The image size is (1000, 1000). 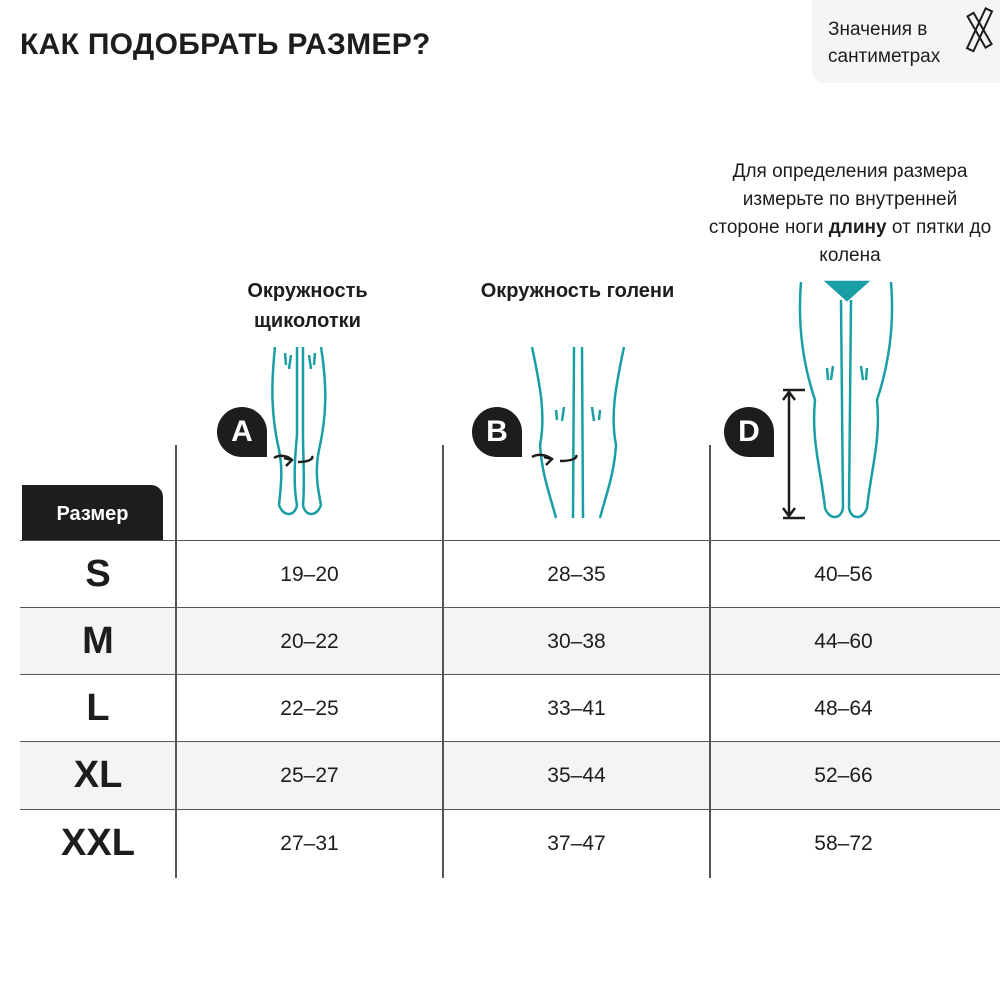 I want to click on page-title: КАК ПОДОБРАТЬ РАЗМЕР?, so click(x=225, y=44).